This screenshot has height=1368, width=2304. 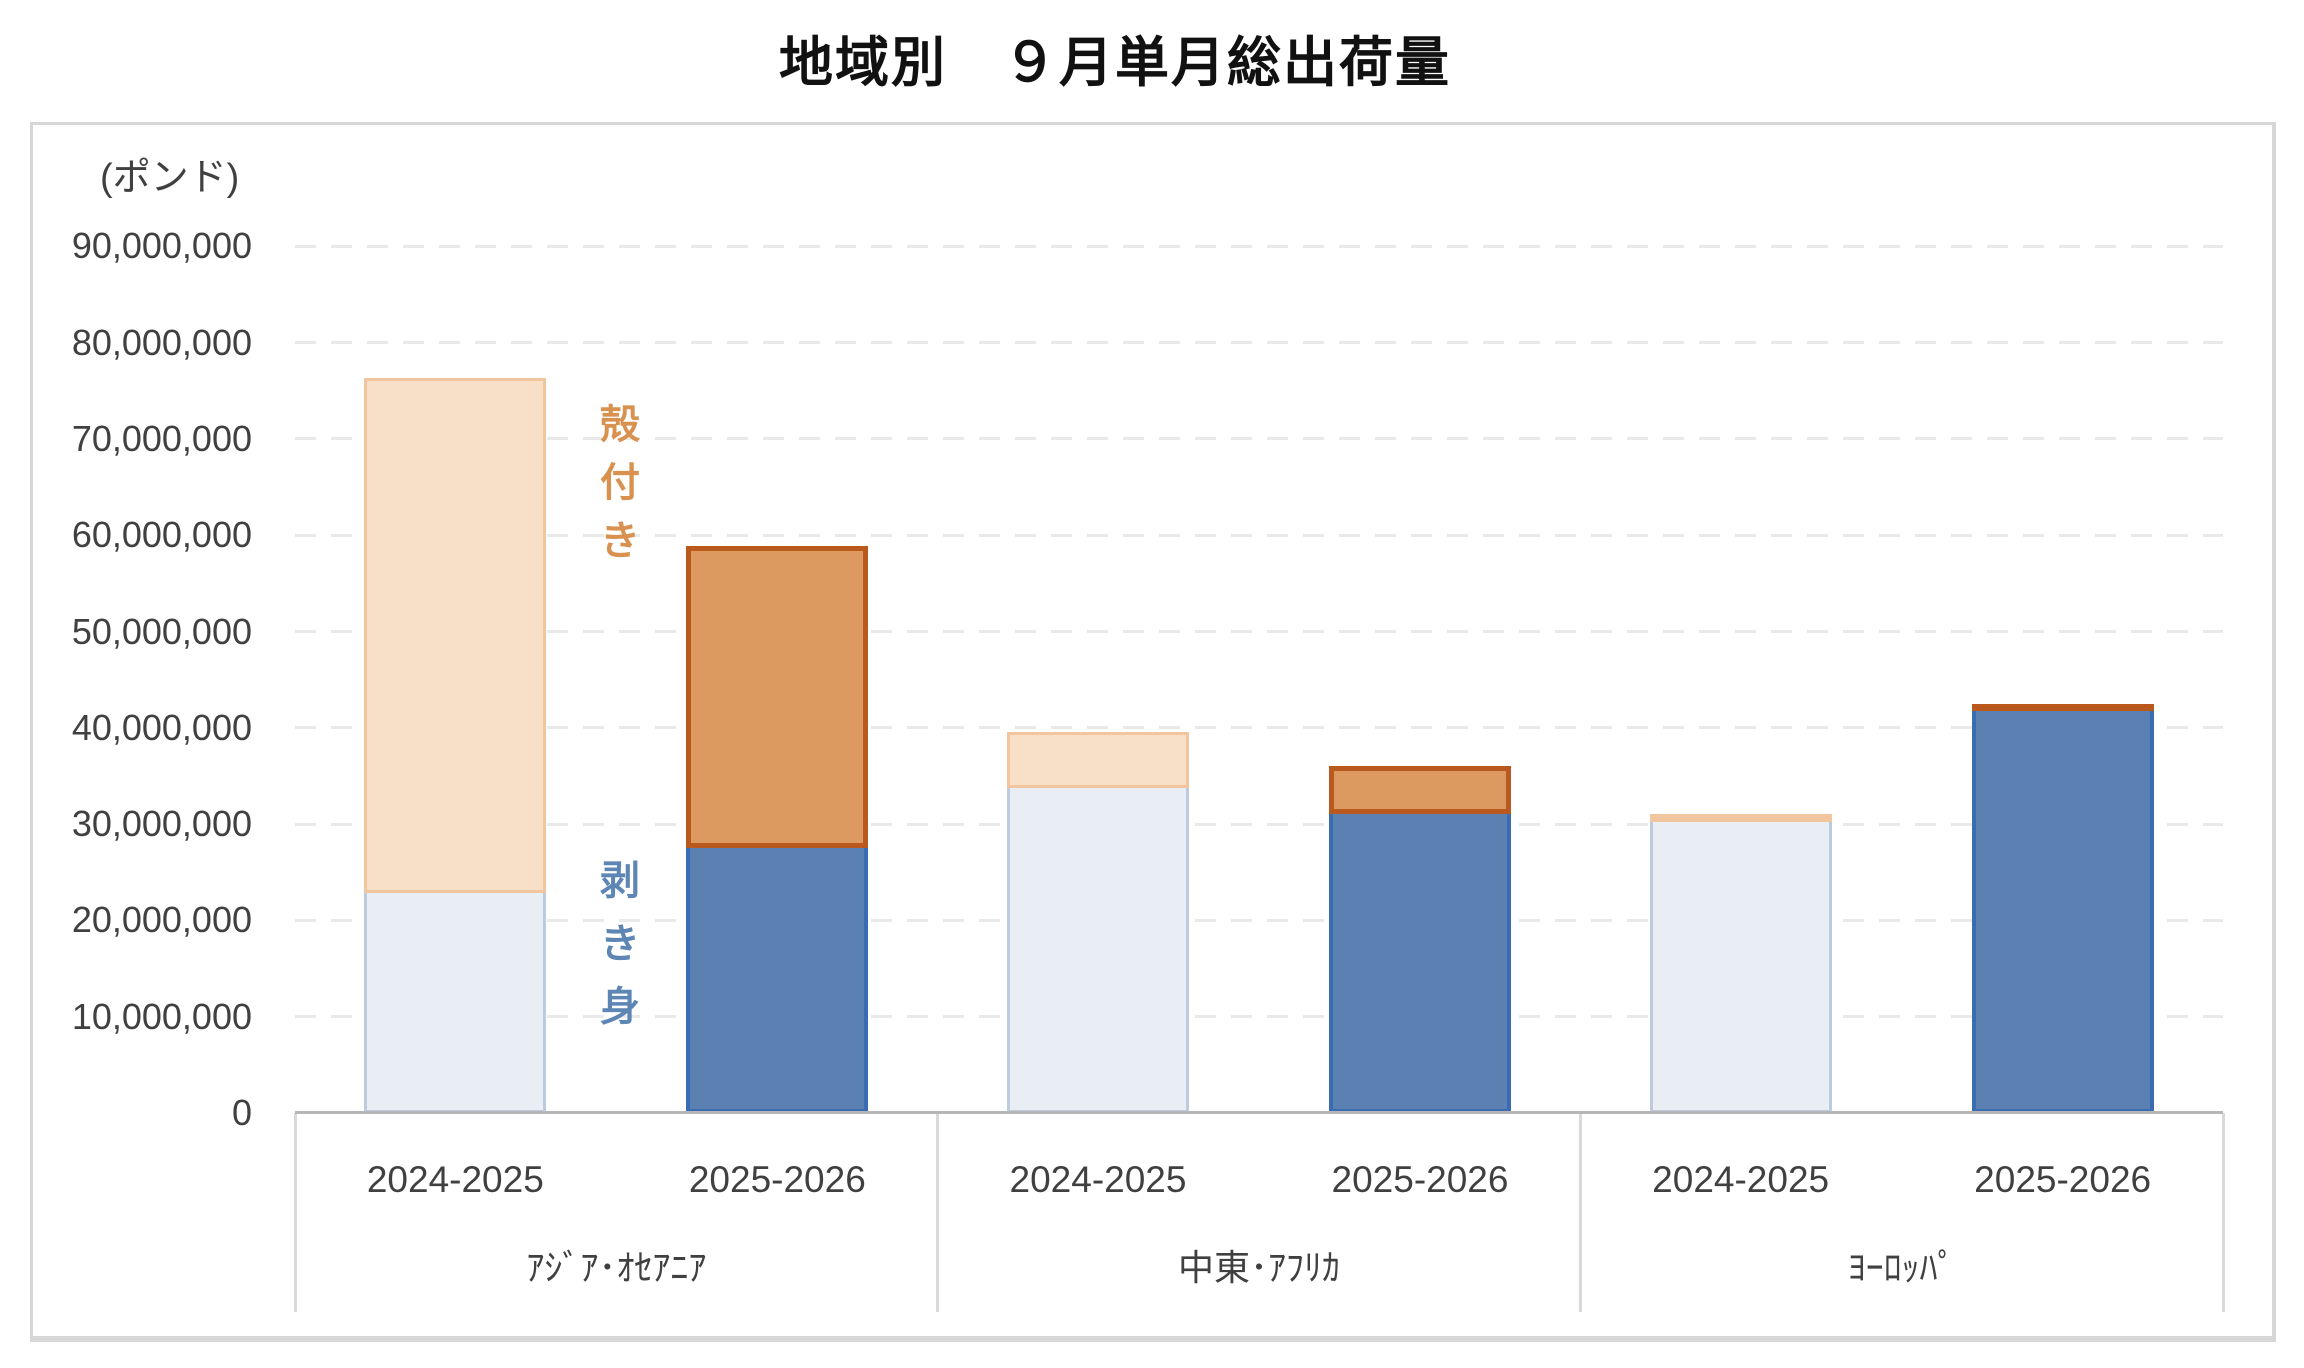 I want to click on series-label-shelled-meat: 剥き身, so click(x=620, y=944).